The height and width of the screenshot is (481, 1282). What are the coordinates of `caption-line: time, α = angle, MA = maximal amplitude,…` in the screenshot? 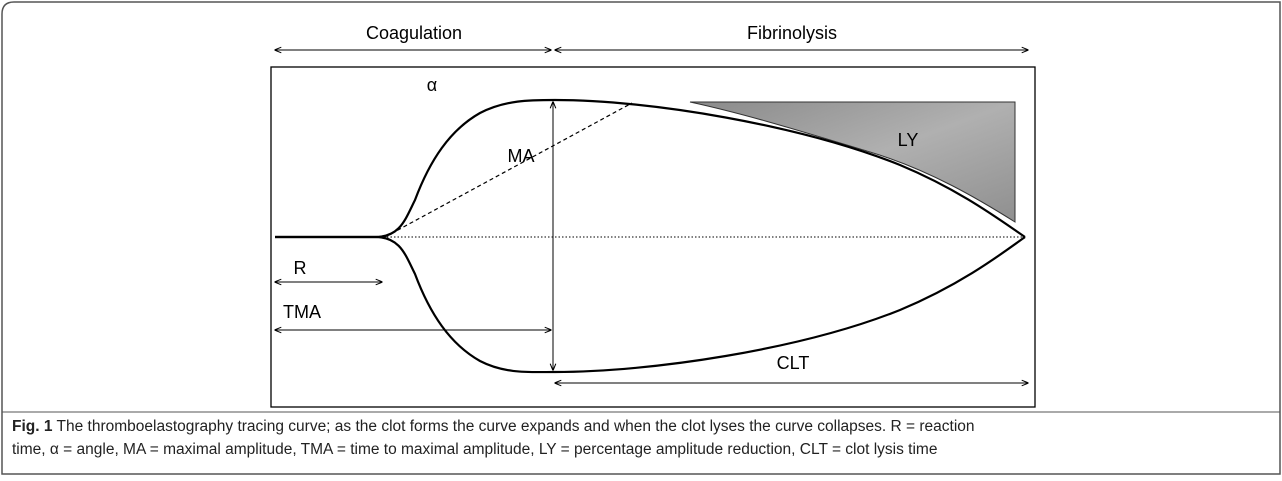 It's located at (474, 449).